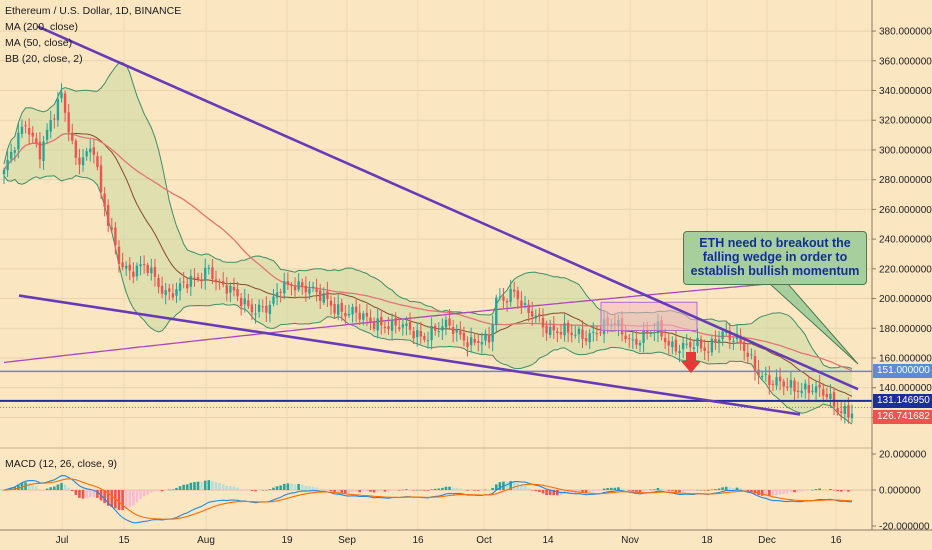 The width and height of the screenshot is (932, 550). What do you see at coordinates (124, 540) in the screenshot?
I see `x-tick-label: 15` at bounding box center [124, 540].